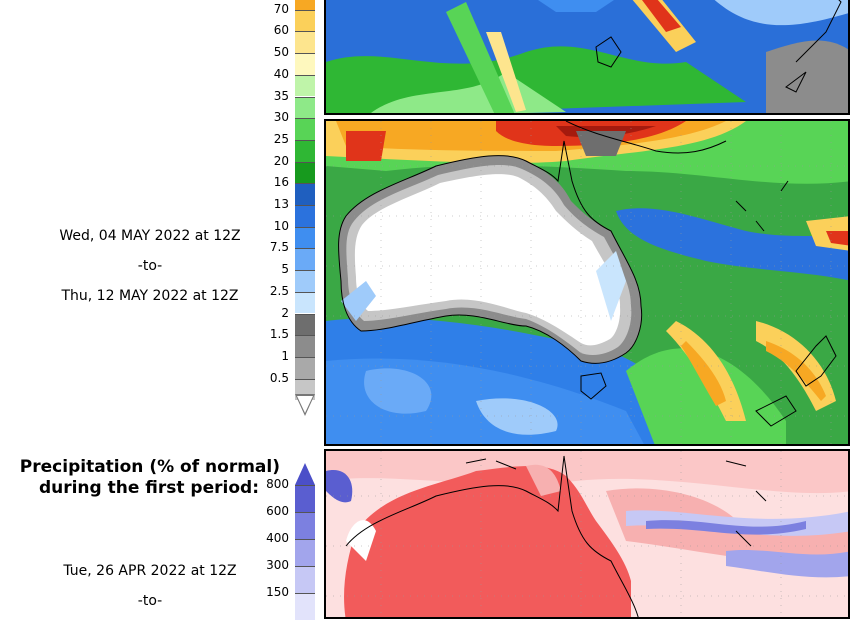 The width and height of the screenshot is (850, 620). I want to click on precip-colorbar-tick-label: 25, so click(281, 138).